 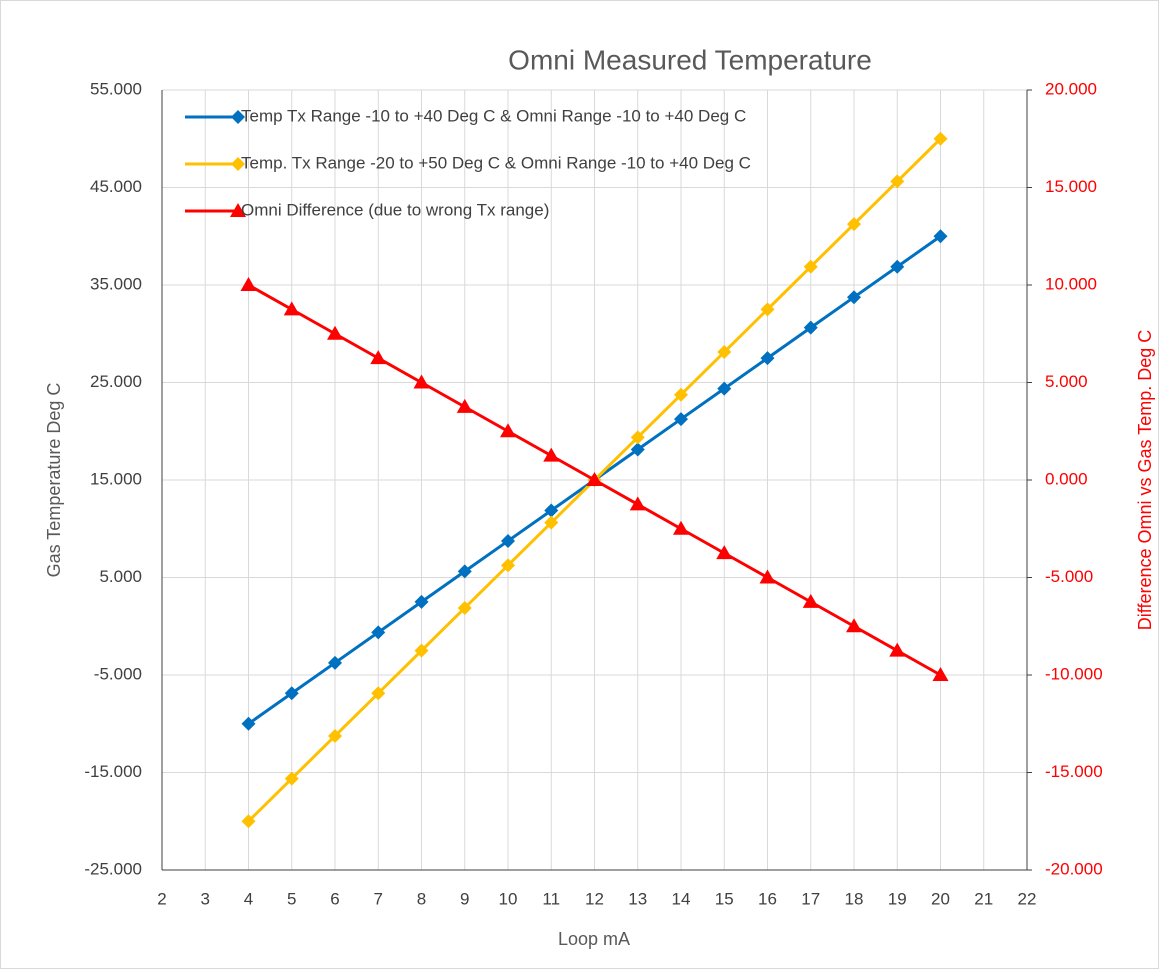 What do you see at coordinates (1074, 673) in the screenshot?
I see `y2-tick-label: -10.000` at bounding box center [1074, 673].